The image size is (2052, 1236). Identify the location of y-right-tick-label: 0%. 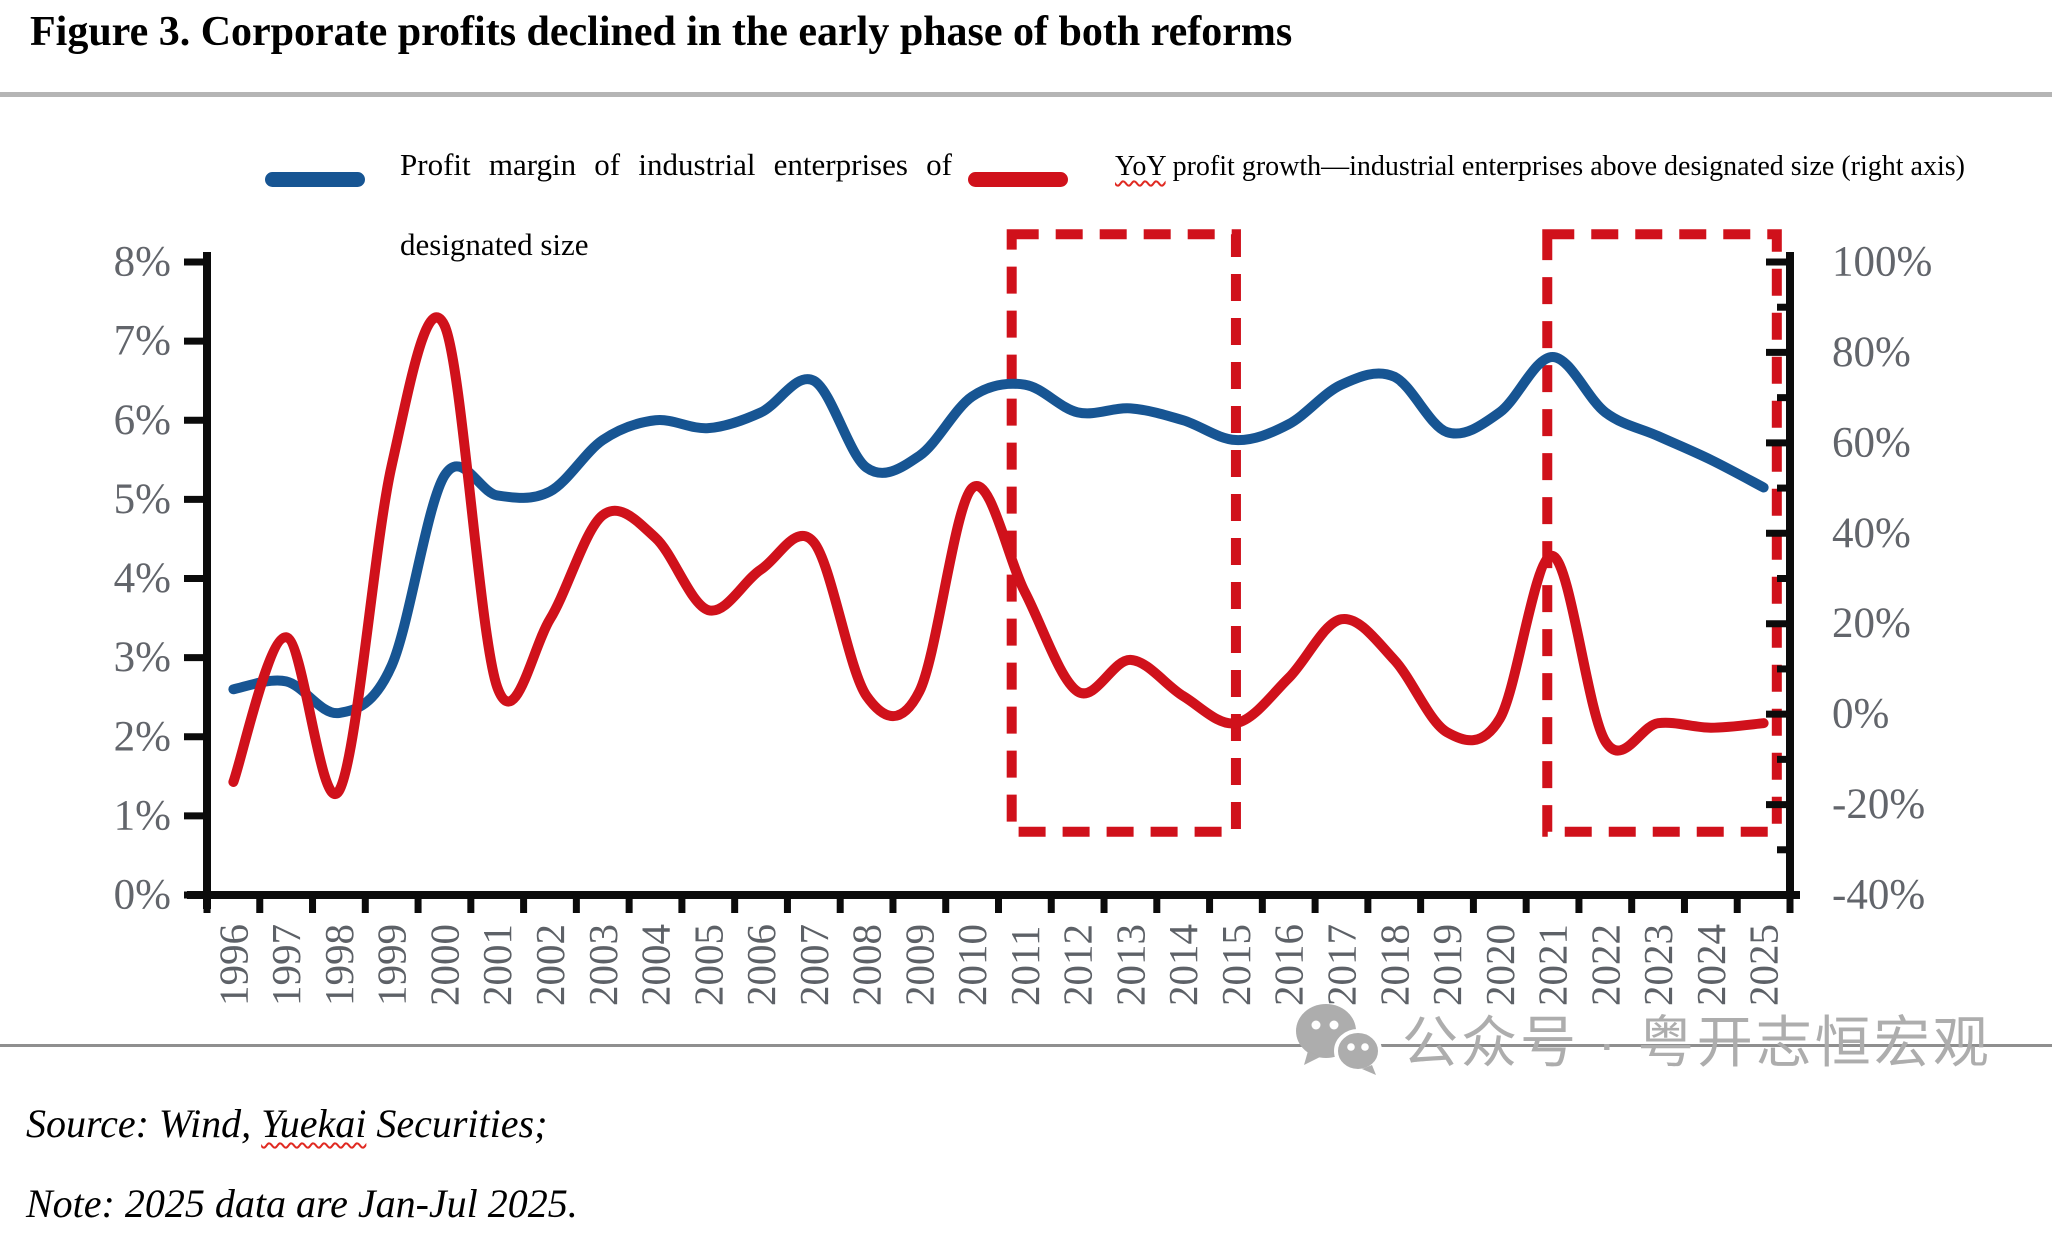
(1860, 714).